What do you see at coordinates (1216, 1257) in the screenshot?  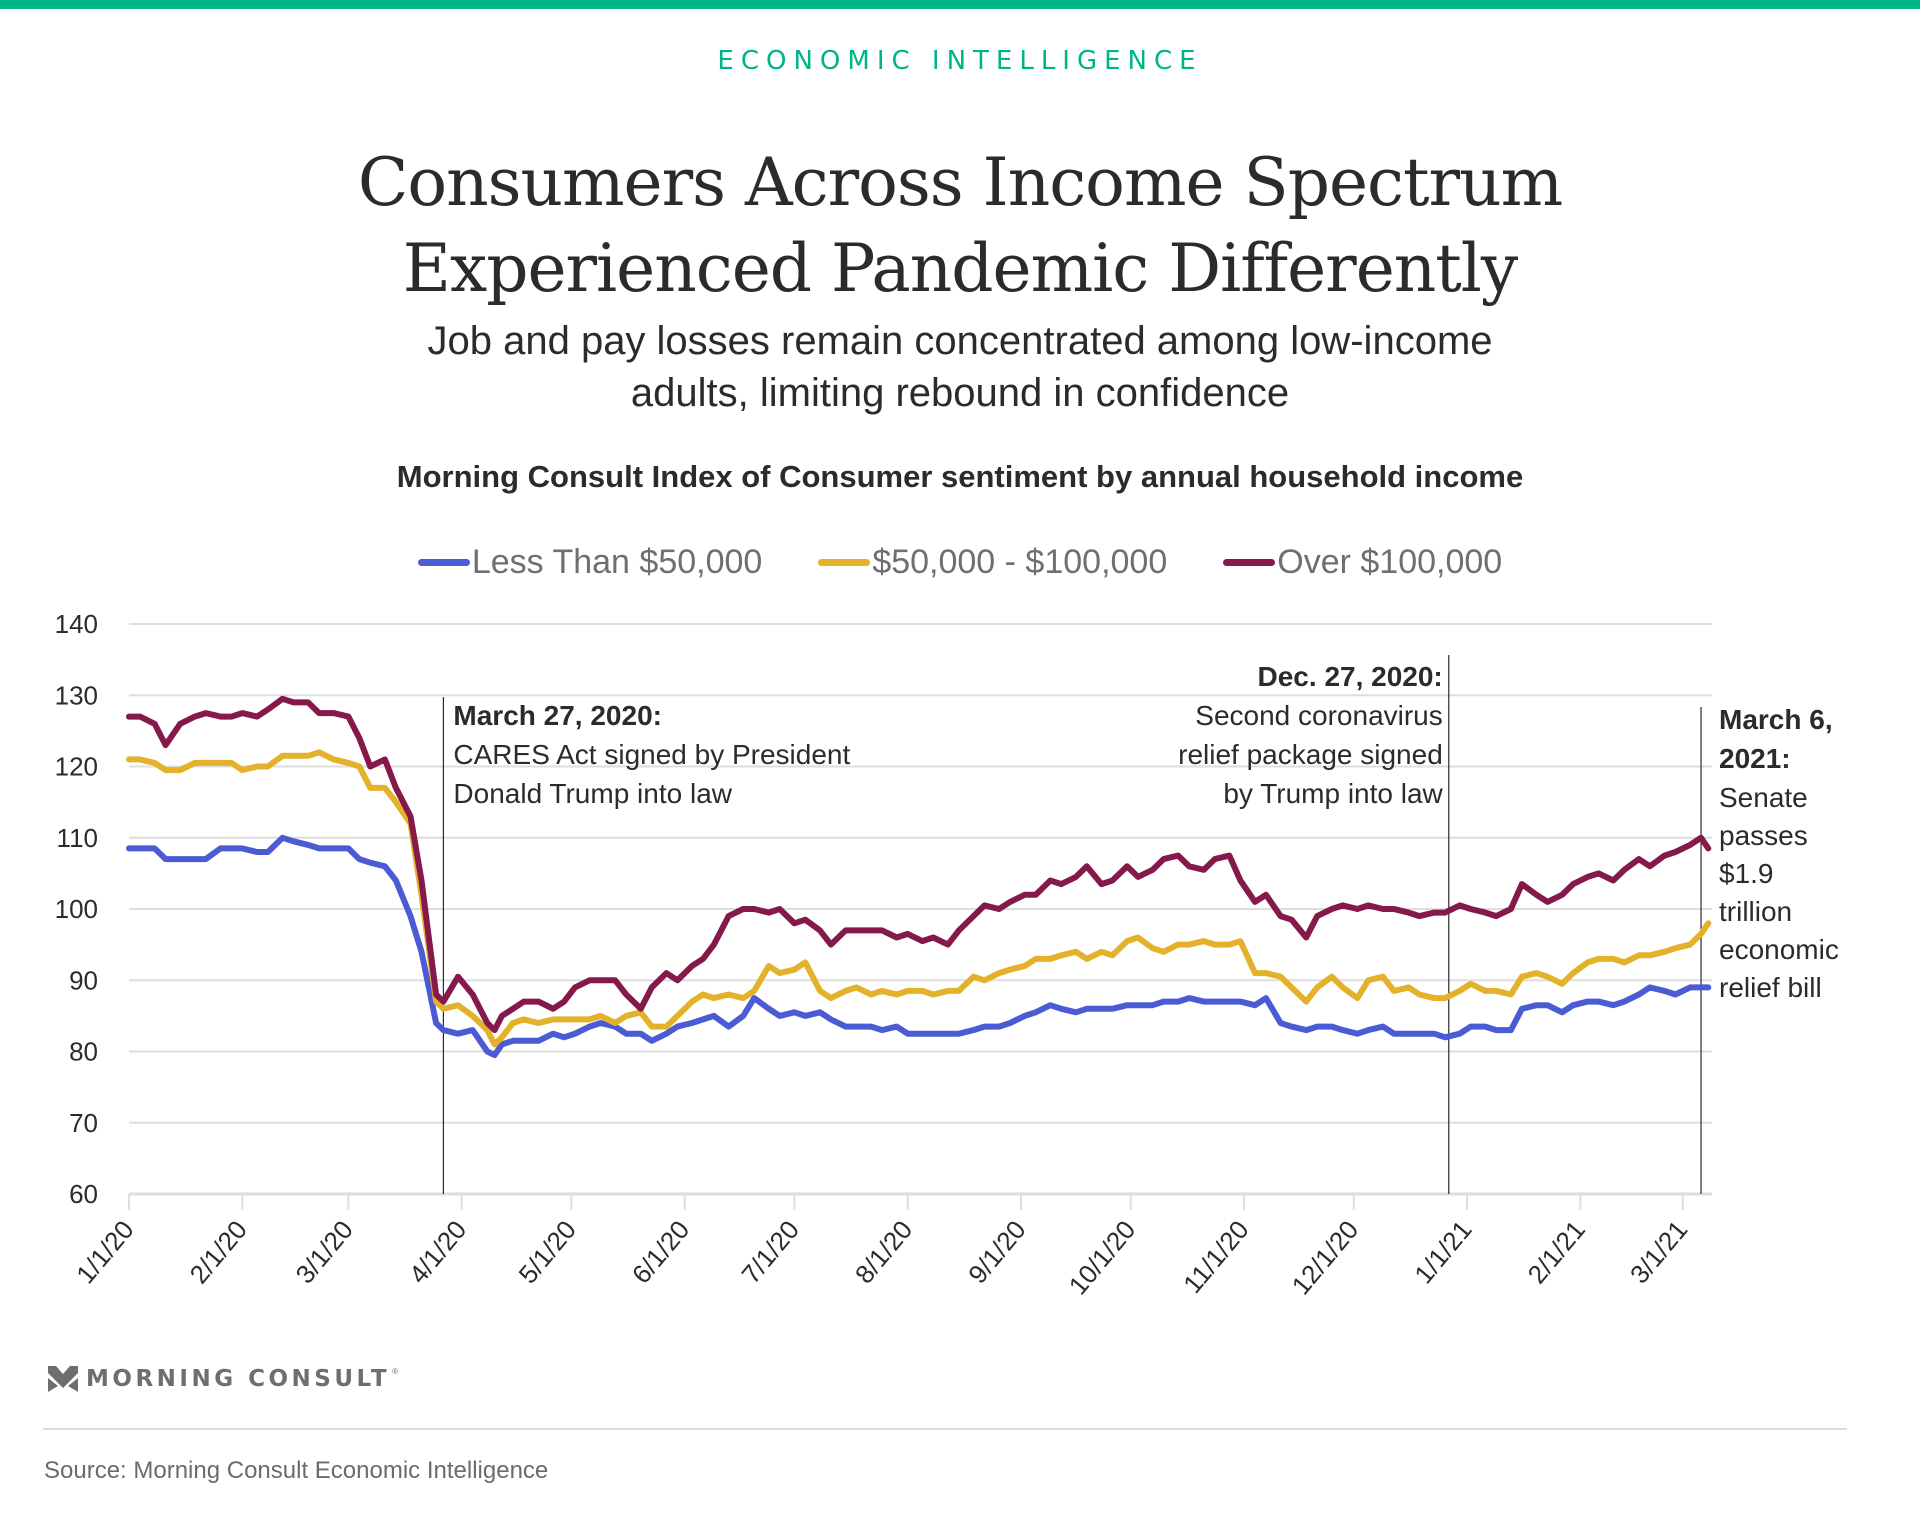 I see `x-tick-label: 11/1/20` at bounding box center [1216, 1257].